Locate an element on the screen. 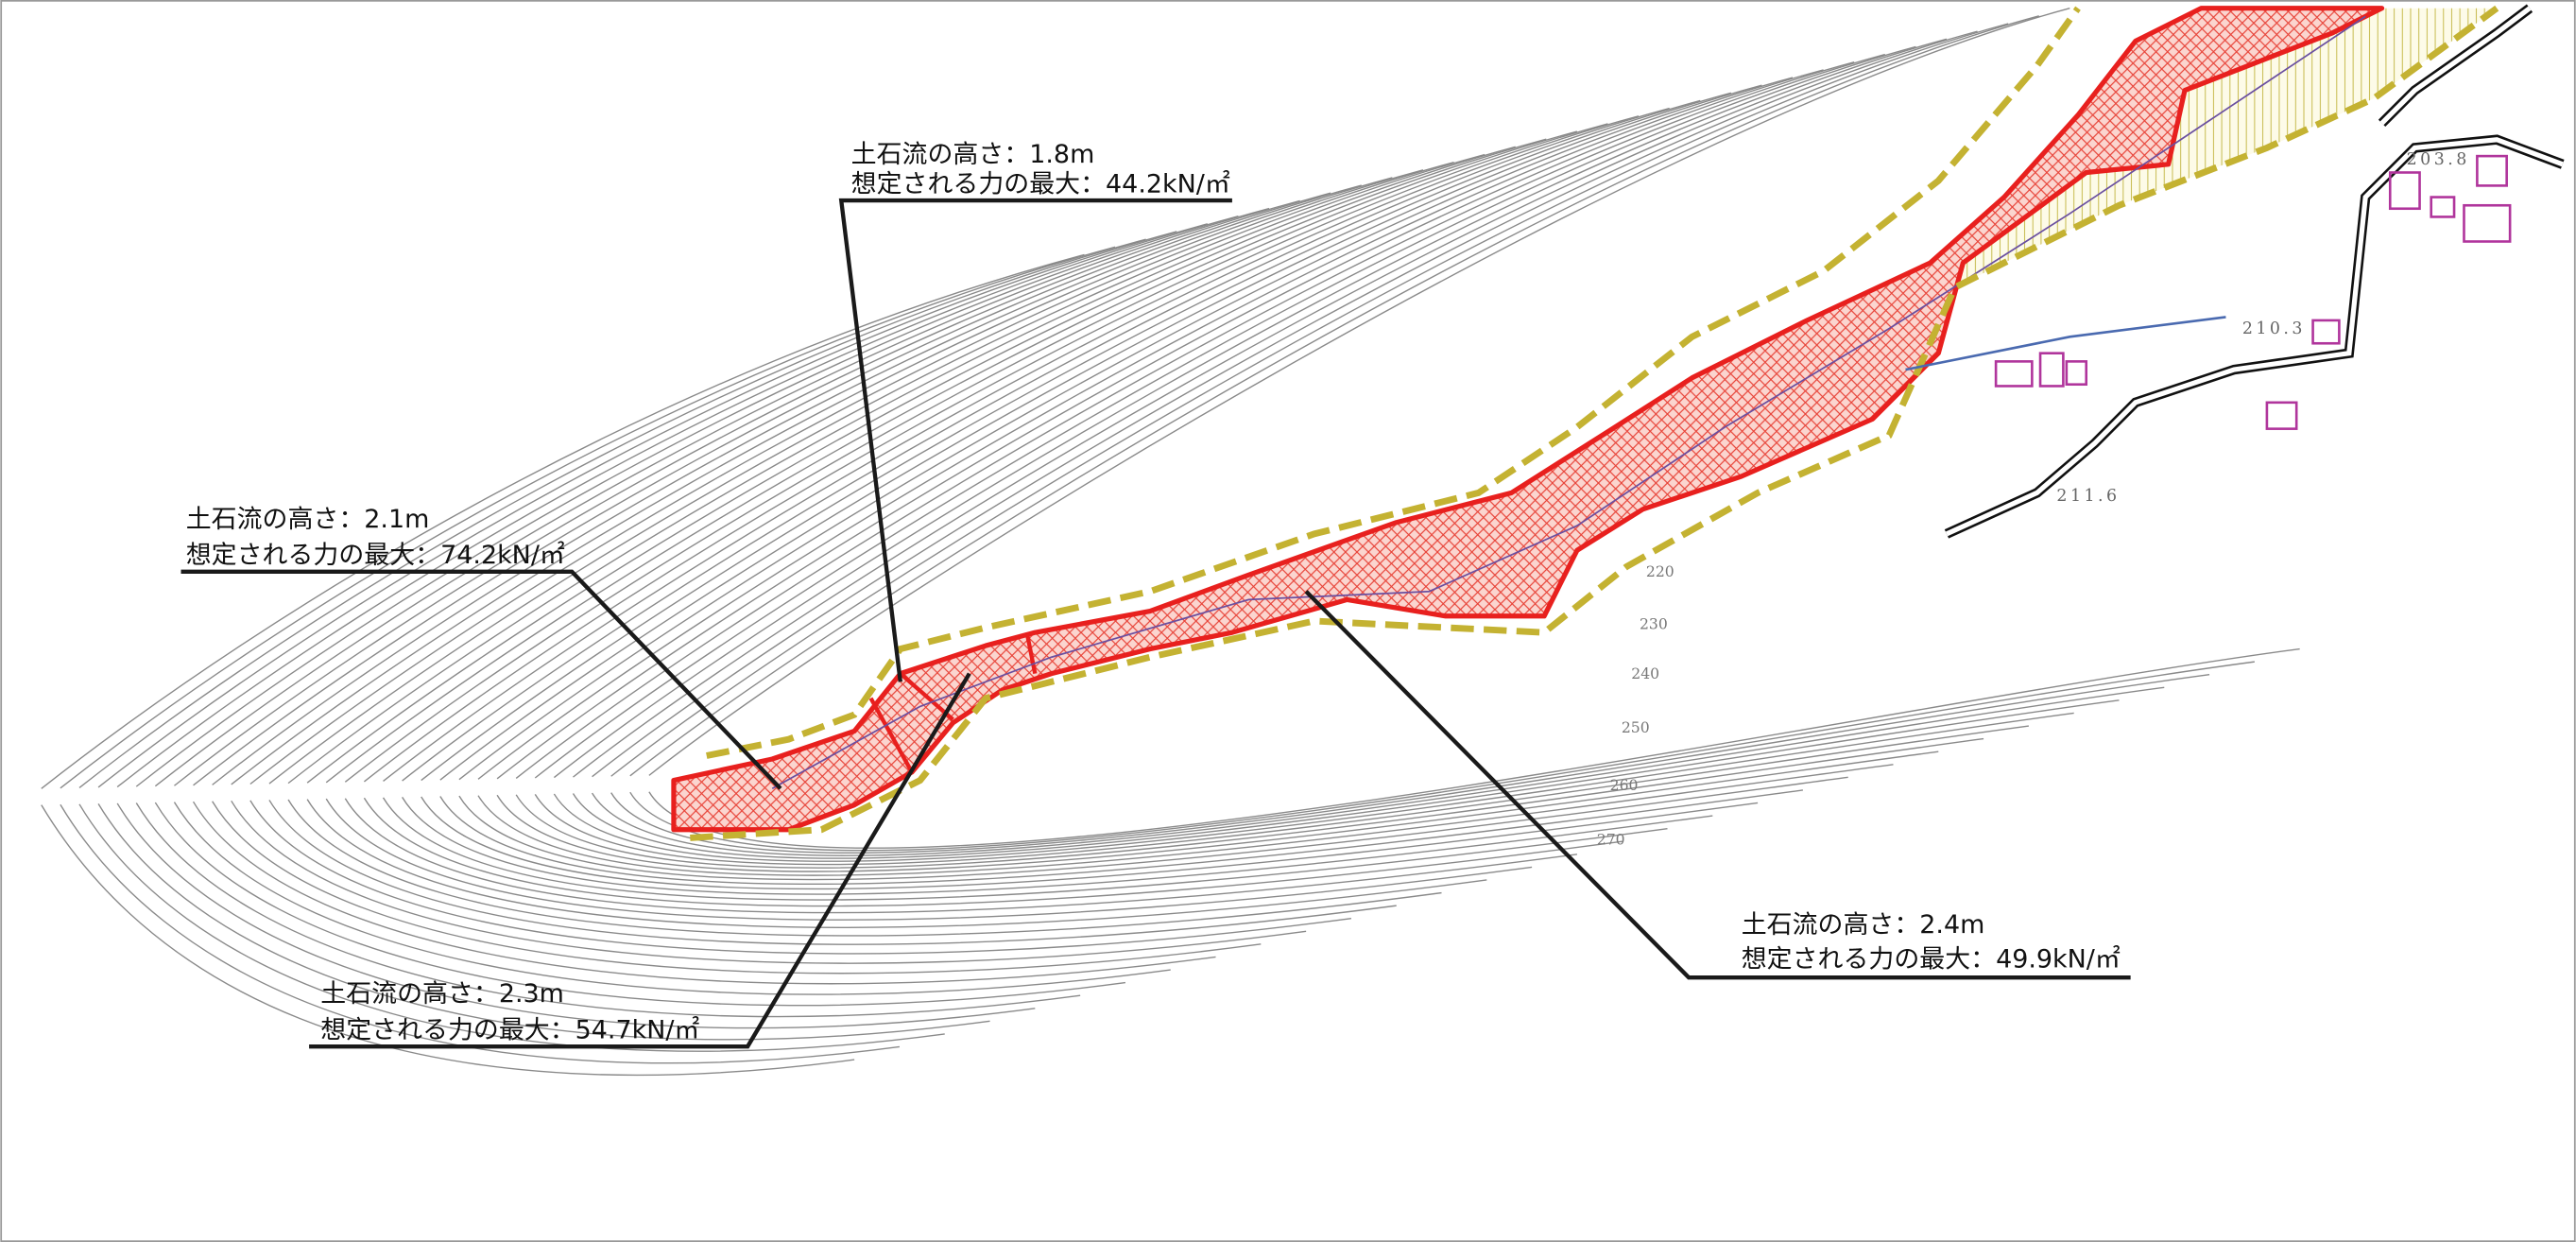  contour-label: 240 is located at coordinates (1645, 673).